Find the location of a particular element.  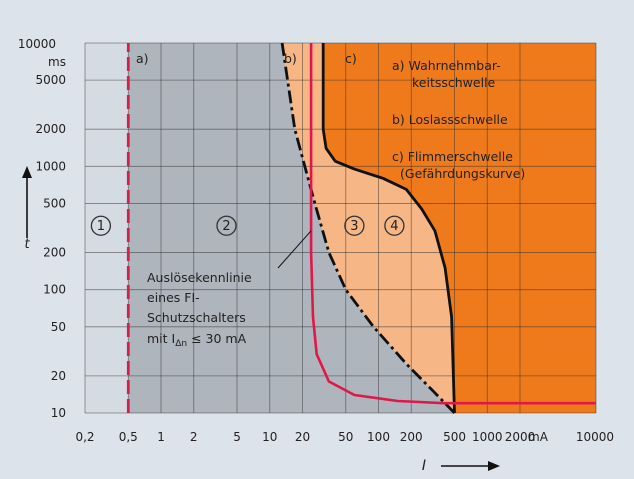

x-tick-label-6: 20 is located at coordinates (302, 437).